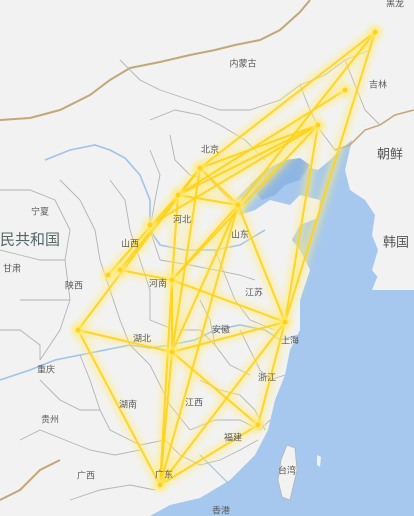  I want to click on taiwan-island, so click(287, 472).